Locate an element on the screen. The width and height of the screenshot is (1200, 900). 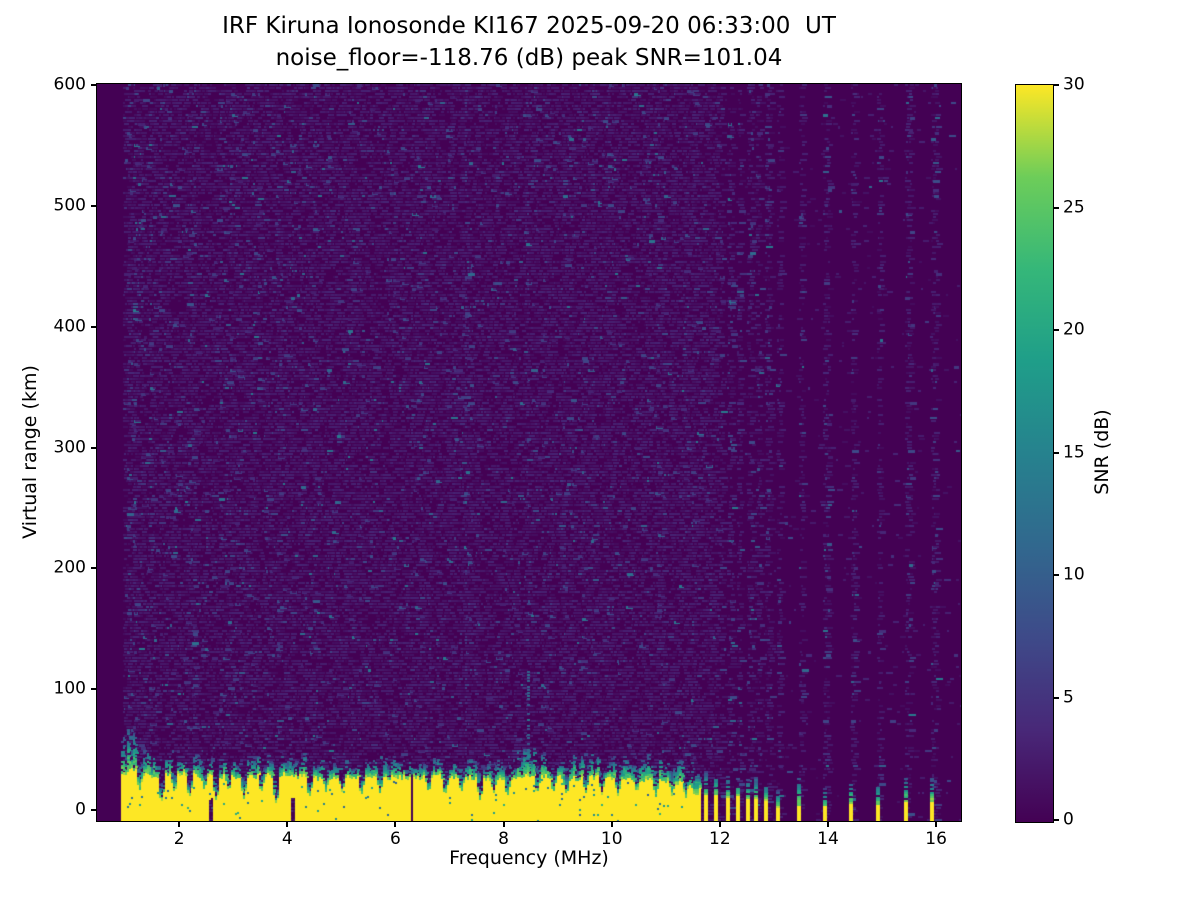
x-axis-label: Frequency (MHz) is located at coordinates (529, 858).